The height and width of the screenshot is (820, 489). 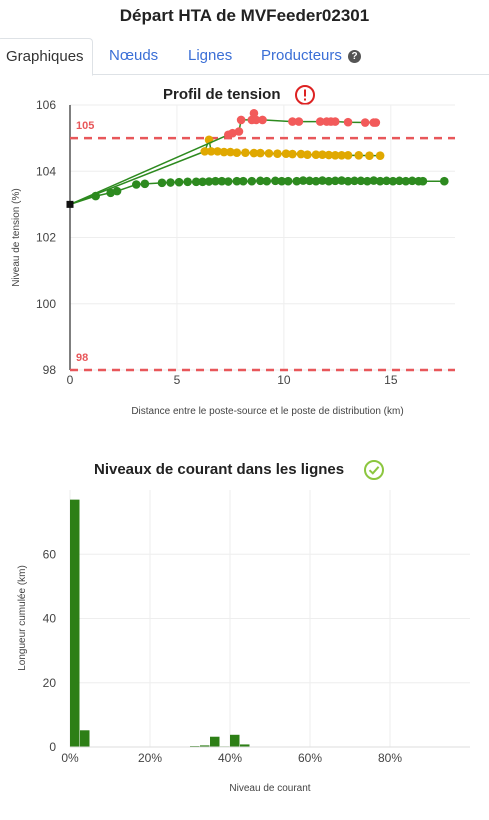 What do you see at coordinates (230, 758) in the screenshot?
I see `current-x-tick: 40%` at bounding box center [230, 758].